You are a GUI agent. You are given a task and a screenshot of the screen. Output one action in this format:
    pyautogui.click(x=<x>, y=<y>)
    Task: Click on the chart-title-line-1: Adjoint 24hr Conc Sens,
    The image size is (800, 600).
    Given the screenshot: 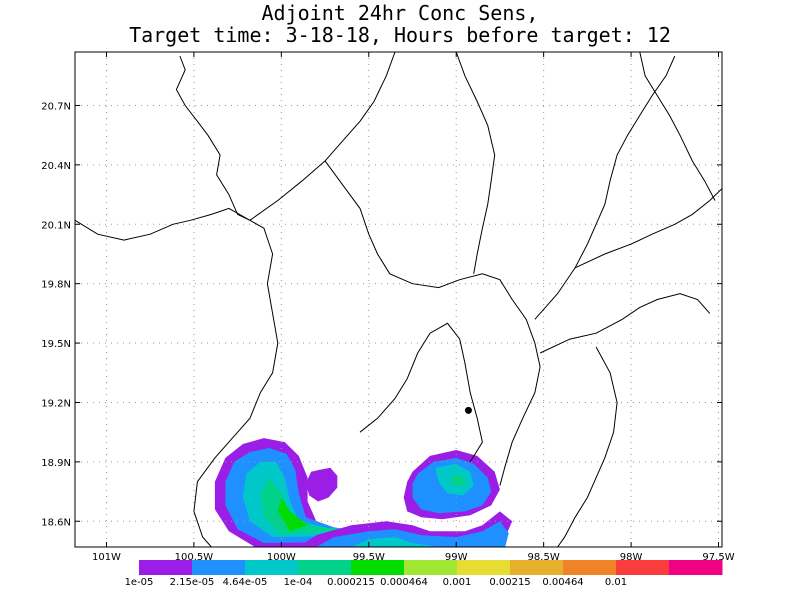 What is the action you would take?
    pyautogui.click(x=400, y=13)
    